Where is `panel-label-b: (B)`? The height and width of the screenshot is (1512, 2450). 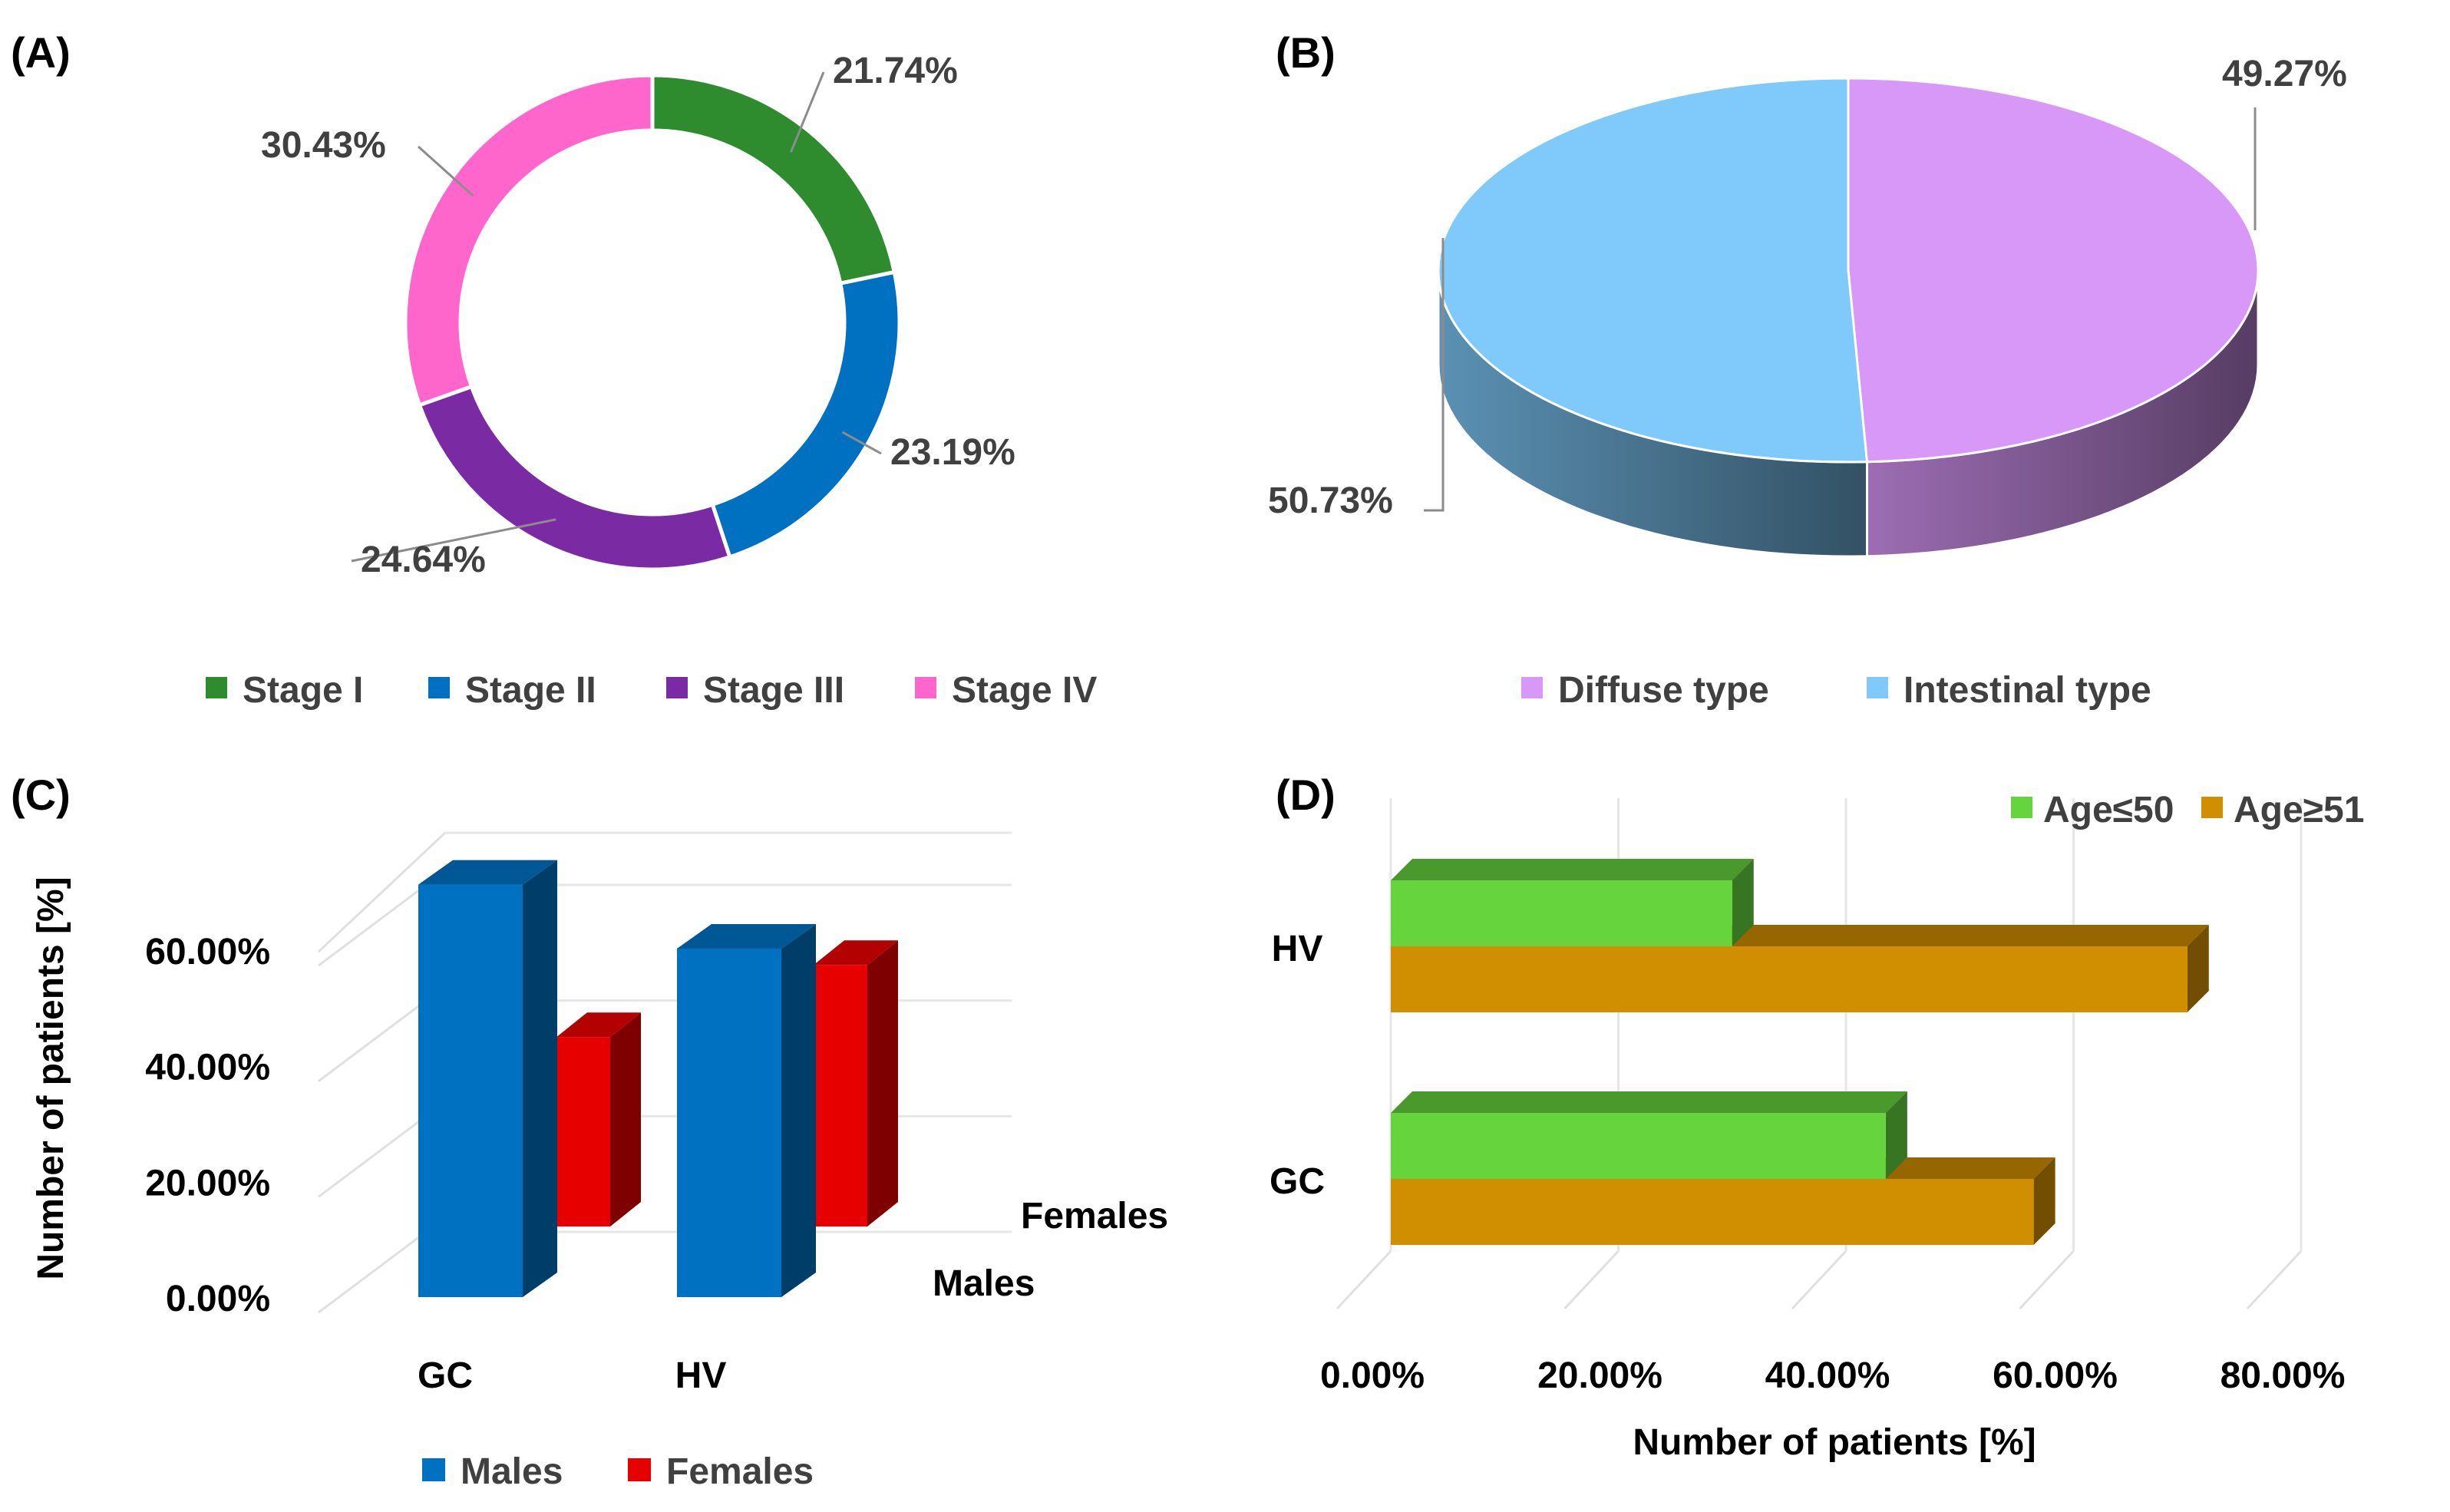 panel-label-b: (B) is located at coordinates (1306, 53).